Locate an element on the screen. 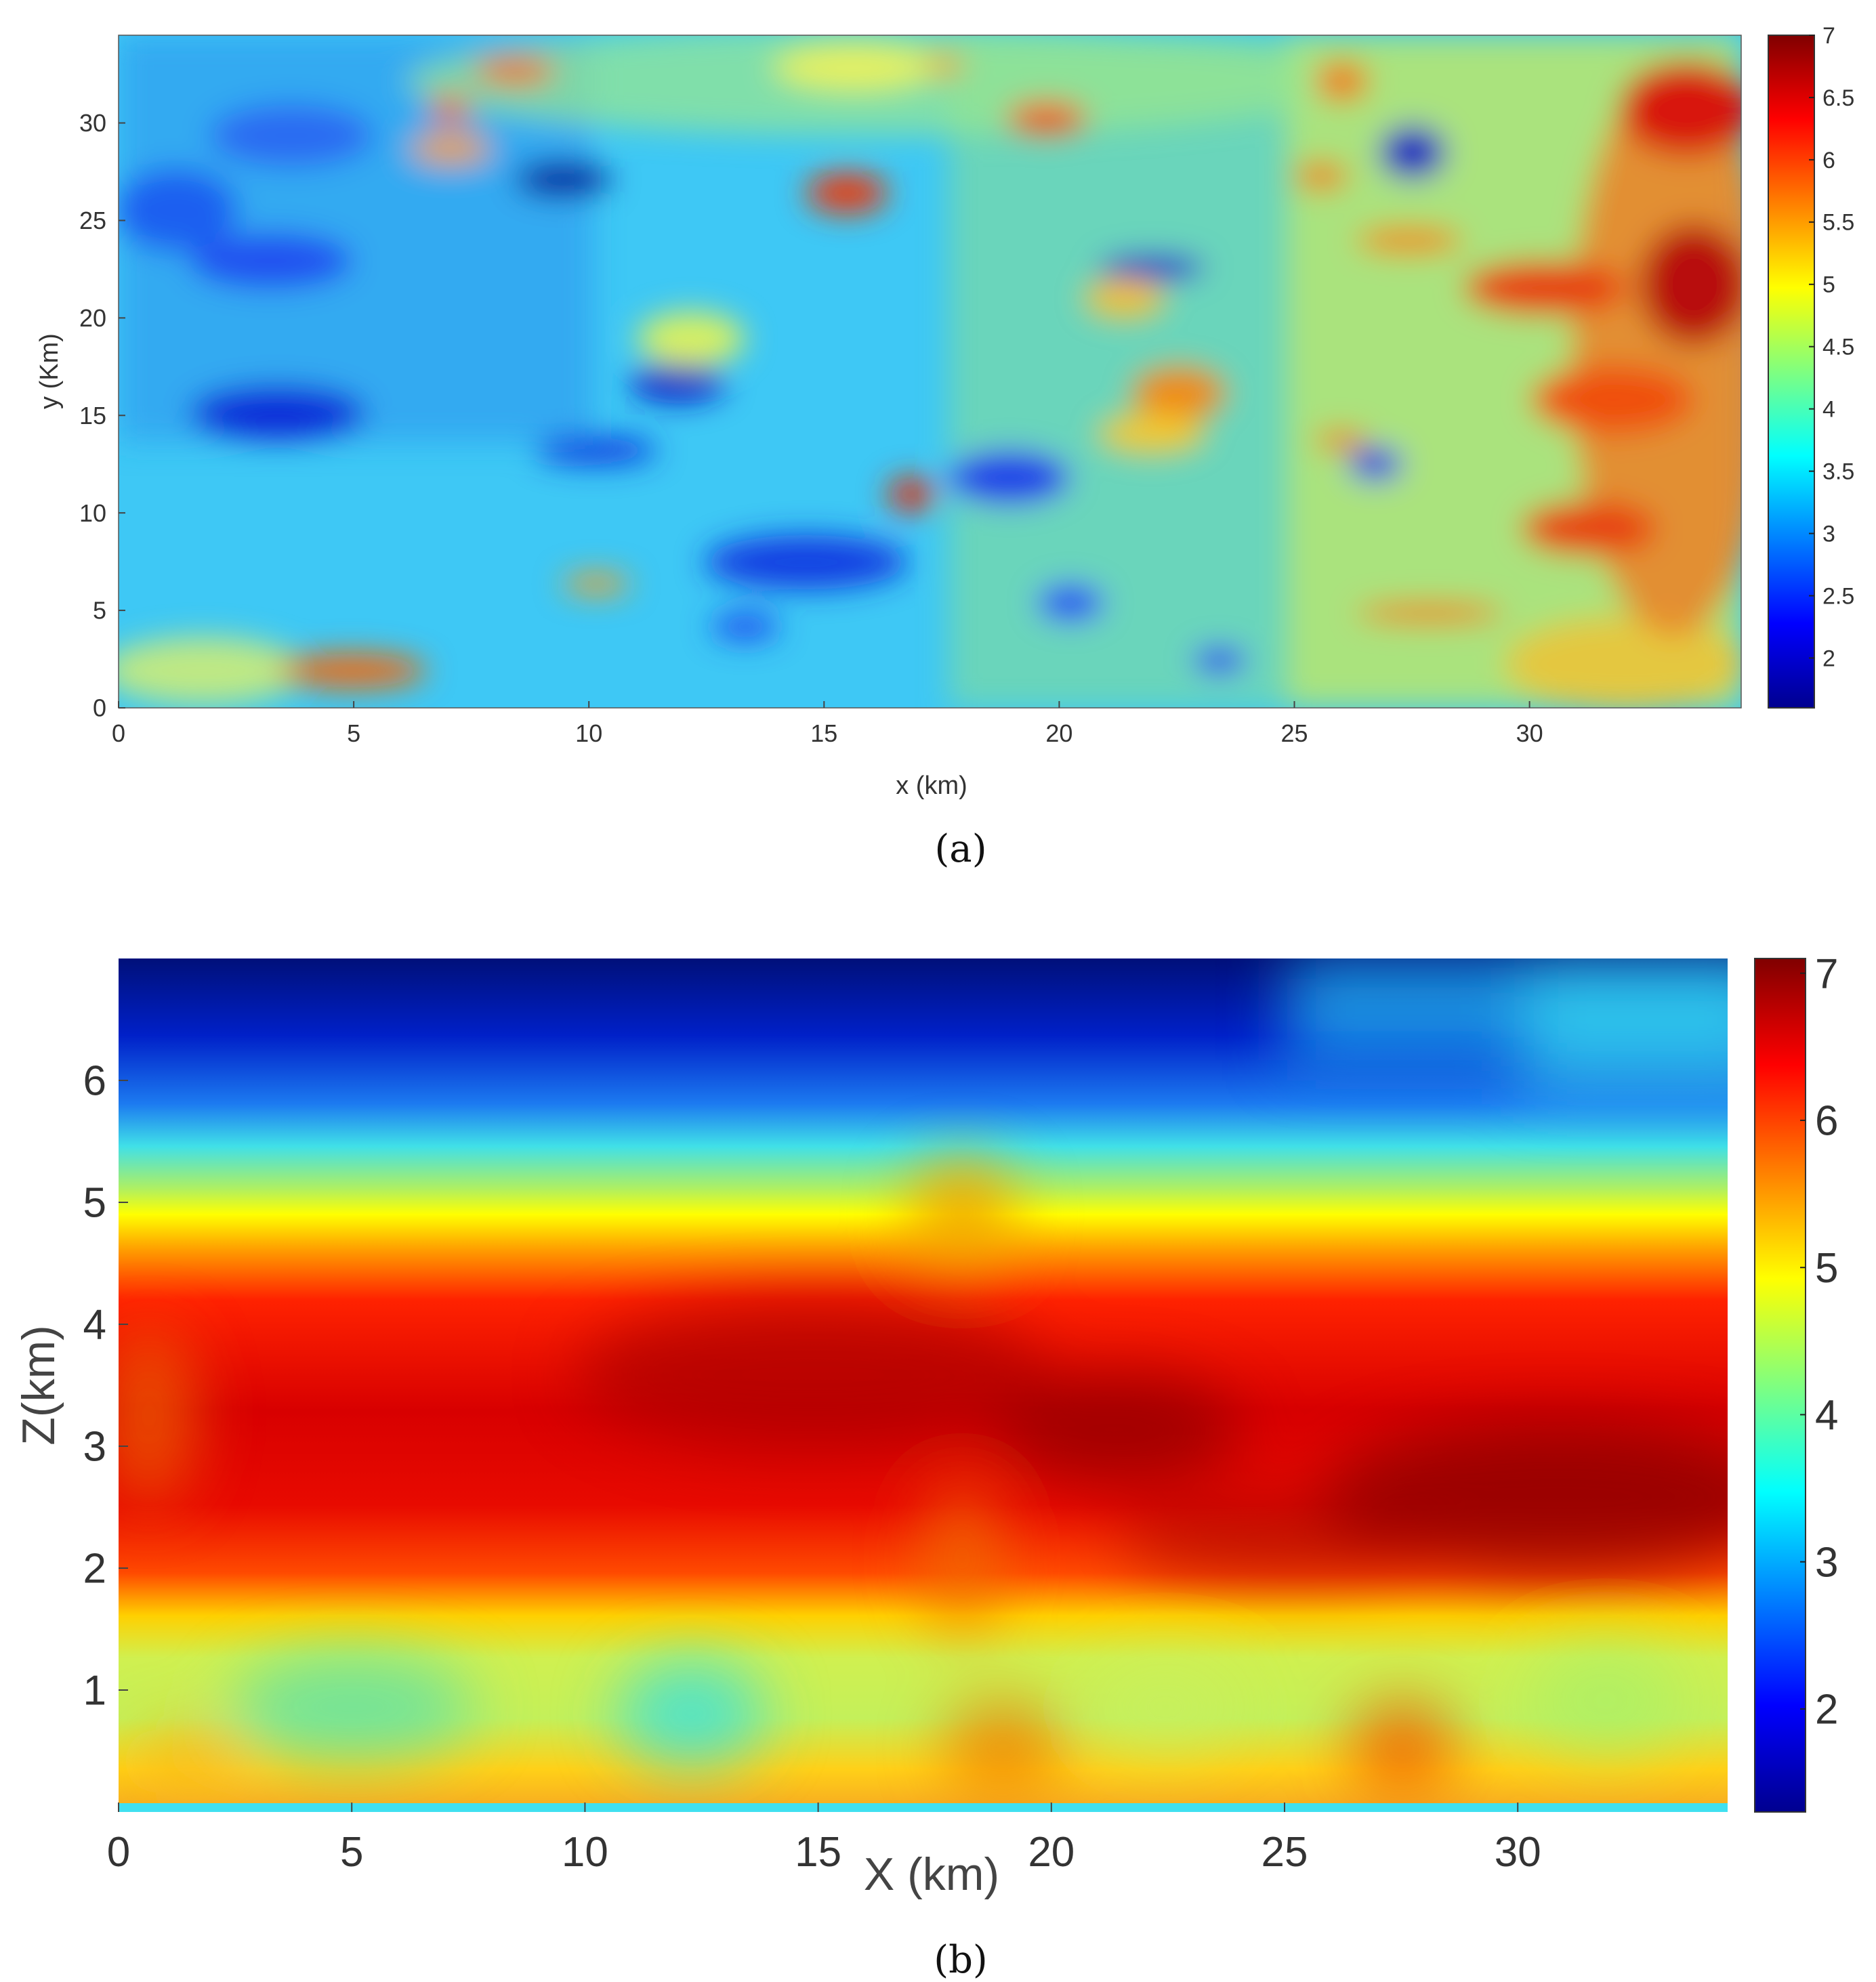  y-tick-label: 25 is located at coordinates (92, 220).